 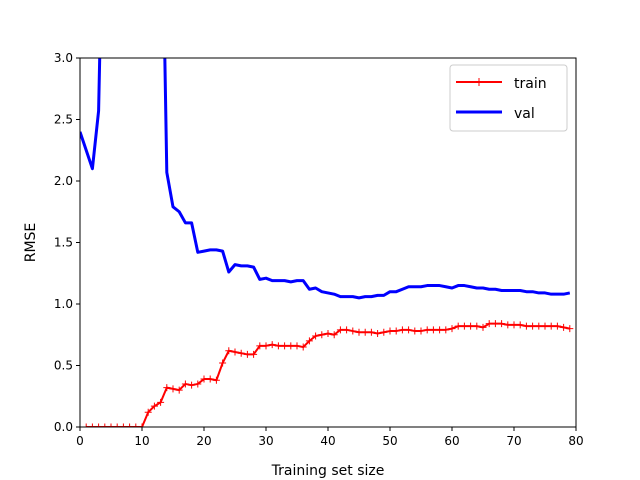 What do you see at coordinates (63, 181) in the screenshot?
I see `y-tick-label: 2.0` at bounding box center [63, 181].